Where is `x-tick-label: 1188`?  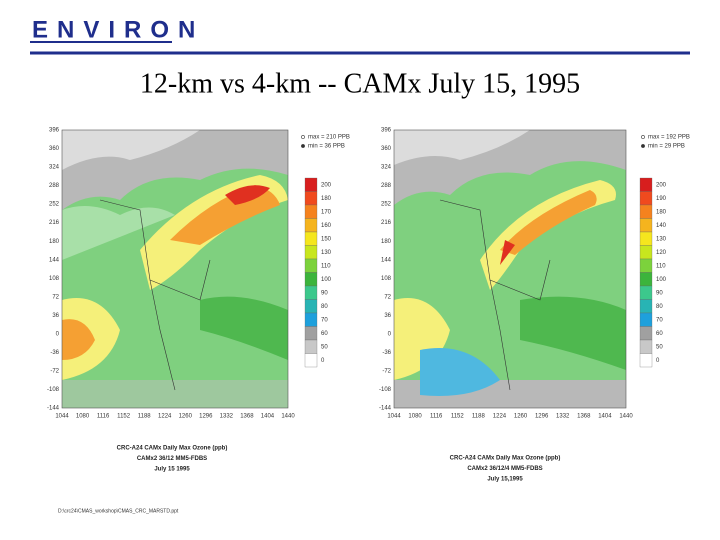 x-tick-label: 1188 is located at coordinates (145, 417).